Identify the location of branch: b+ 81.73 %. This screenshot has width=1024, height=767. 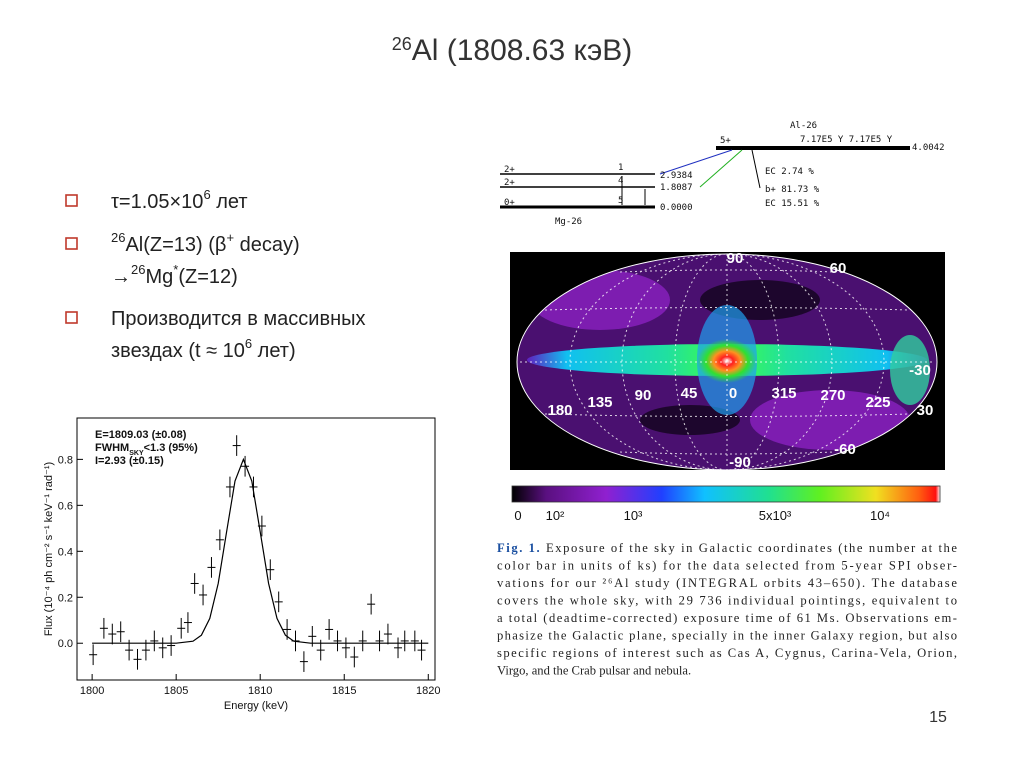
(792, 190).